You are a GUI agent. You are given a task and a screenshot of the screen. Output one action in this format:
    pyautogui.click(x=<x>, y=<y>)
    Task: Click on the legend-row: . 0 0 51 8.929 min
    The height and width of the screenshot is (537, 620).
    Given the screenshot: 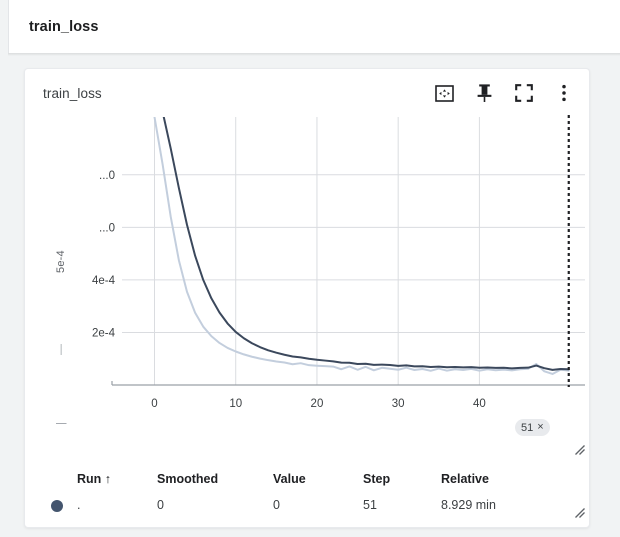 What is the action you would take?
    pyautogui.click(x=308, y=505)
    